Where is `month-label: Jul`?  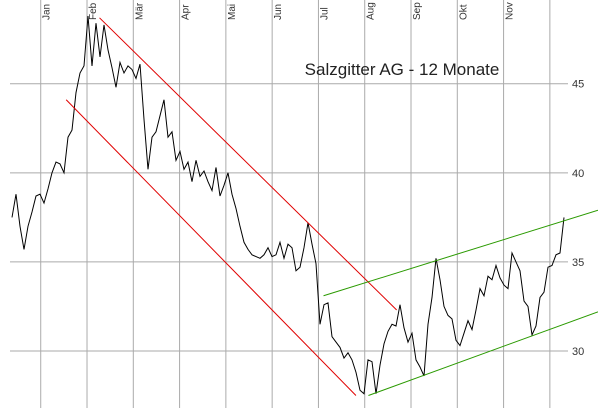 month-label: Jul is located at coordinates (324, 13).